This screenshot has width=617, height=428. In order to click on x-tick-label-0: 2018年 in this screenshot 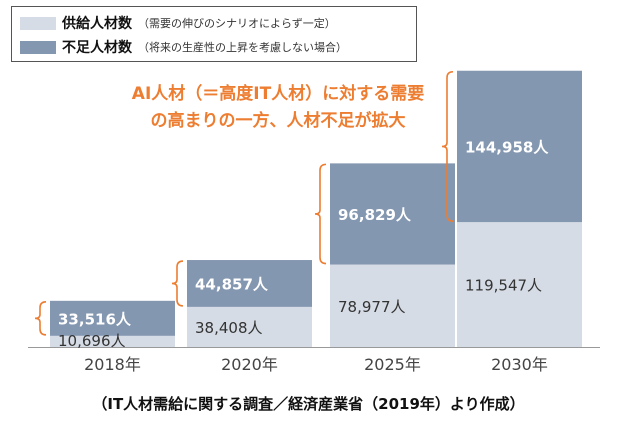, I will do `click(112, 364)`.